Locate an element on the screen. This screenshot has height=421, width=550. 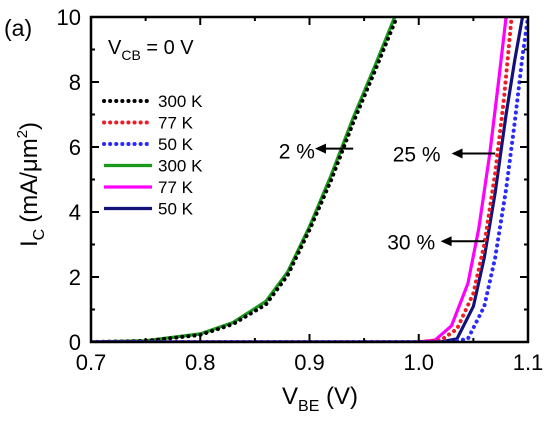
y-tick-label: 10 is located at coordinates (69, 17).